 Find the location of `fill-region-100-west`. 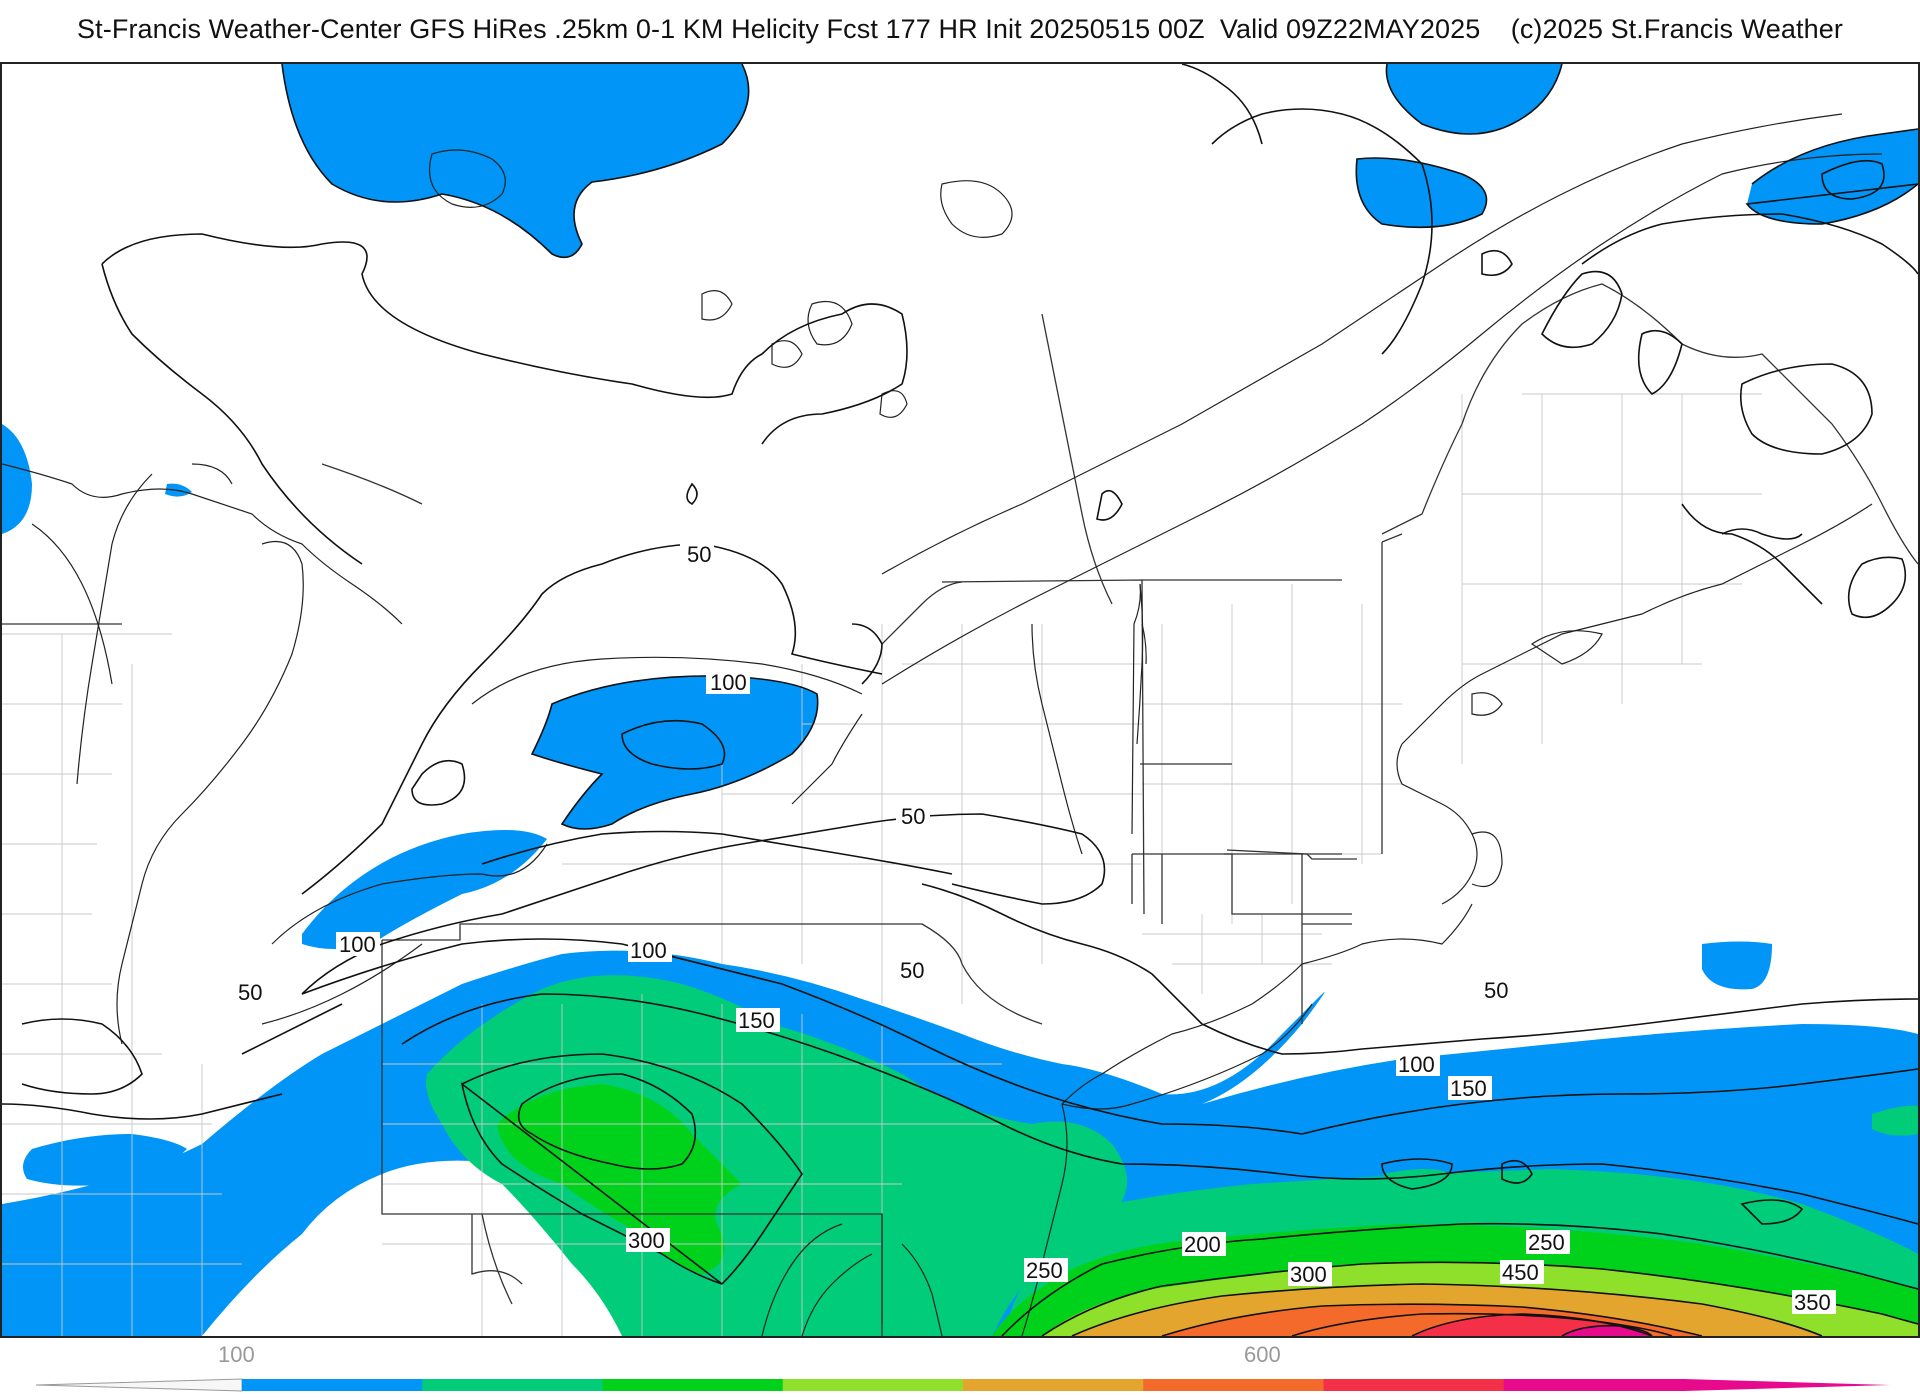

fill-region-100-west is located at coordinates (97, 1157).